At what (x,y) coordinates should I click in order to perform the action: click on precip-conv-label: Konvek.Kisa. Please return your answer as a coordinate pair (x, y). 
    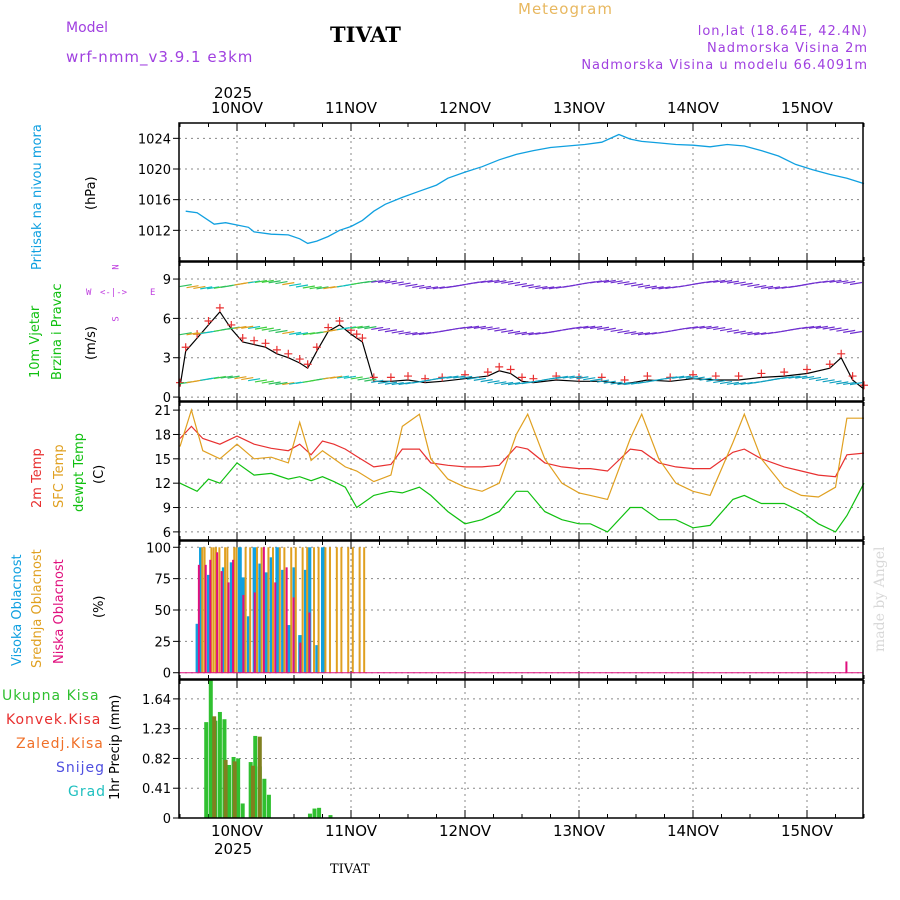
    Looking at the image, I should click on (54, 720).